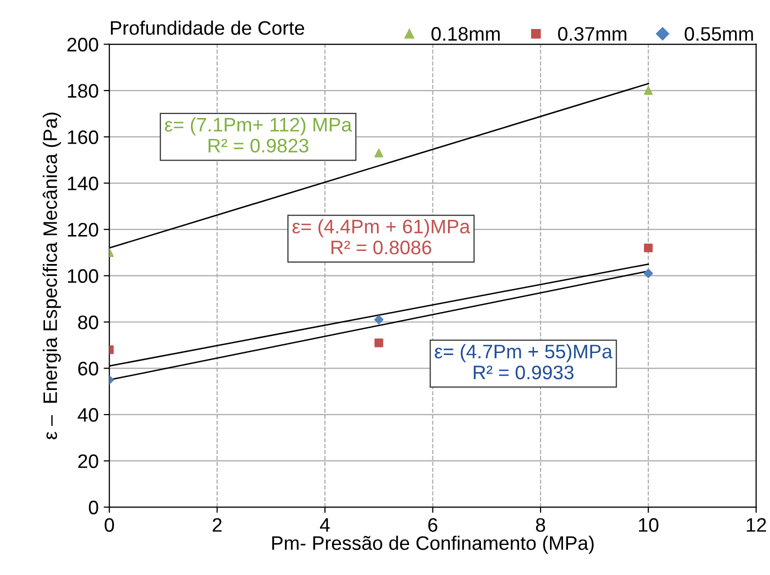 The height and width of the screenshot is (575, 770). I want to click on x-tick-label: 12, so click(756, 525).